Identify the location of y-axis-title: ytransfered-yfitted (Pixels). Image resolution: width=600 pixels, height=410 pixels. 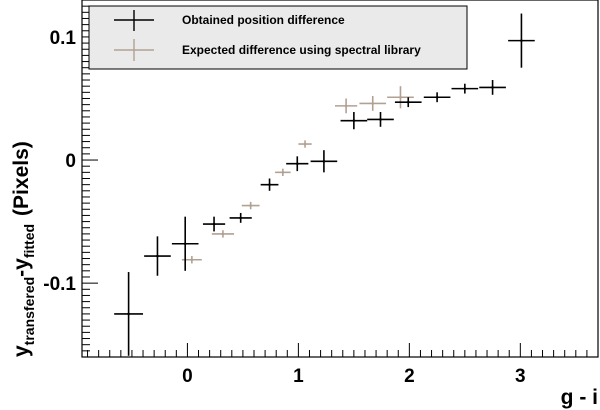
(23, 249).